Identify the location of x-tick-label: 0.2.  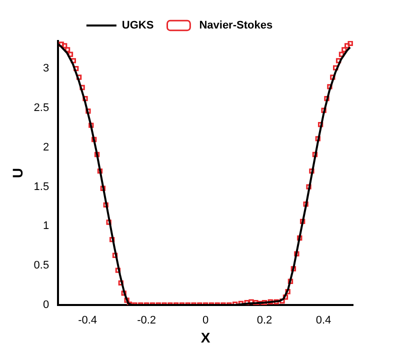
(264, 320).